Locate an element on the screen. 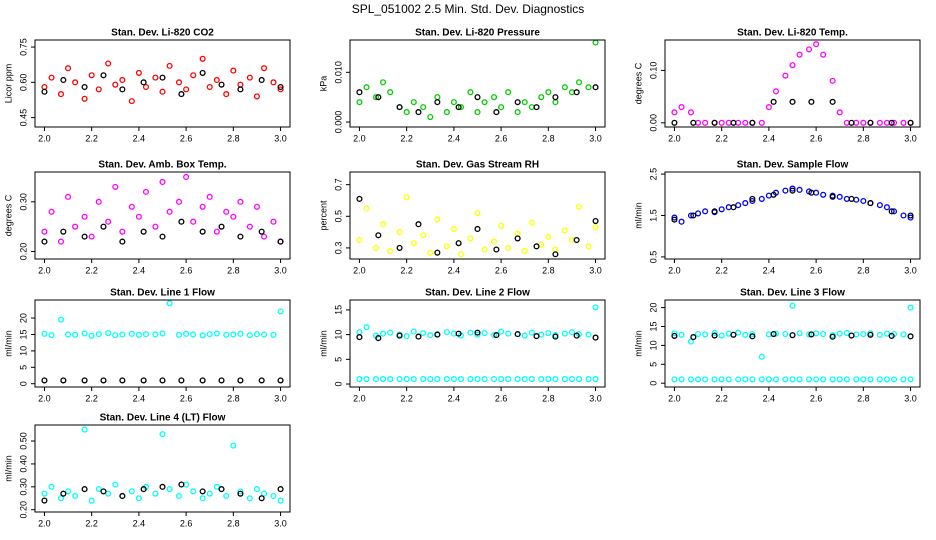 This screenshot has height=540, width=936. y-tick-label: 0.10 is located at coordinates (653, 71).